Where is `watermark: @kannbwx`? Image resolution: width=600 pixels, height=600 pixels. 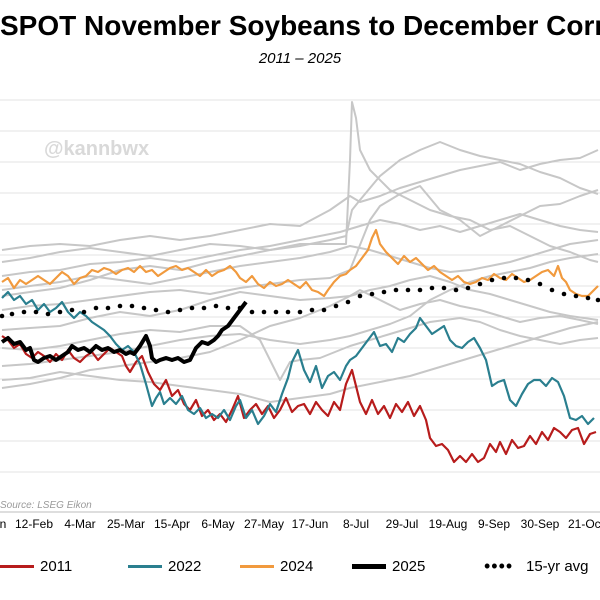
watermark: @kannbwx is located at coordinates (97, 149).